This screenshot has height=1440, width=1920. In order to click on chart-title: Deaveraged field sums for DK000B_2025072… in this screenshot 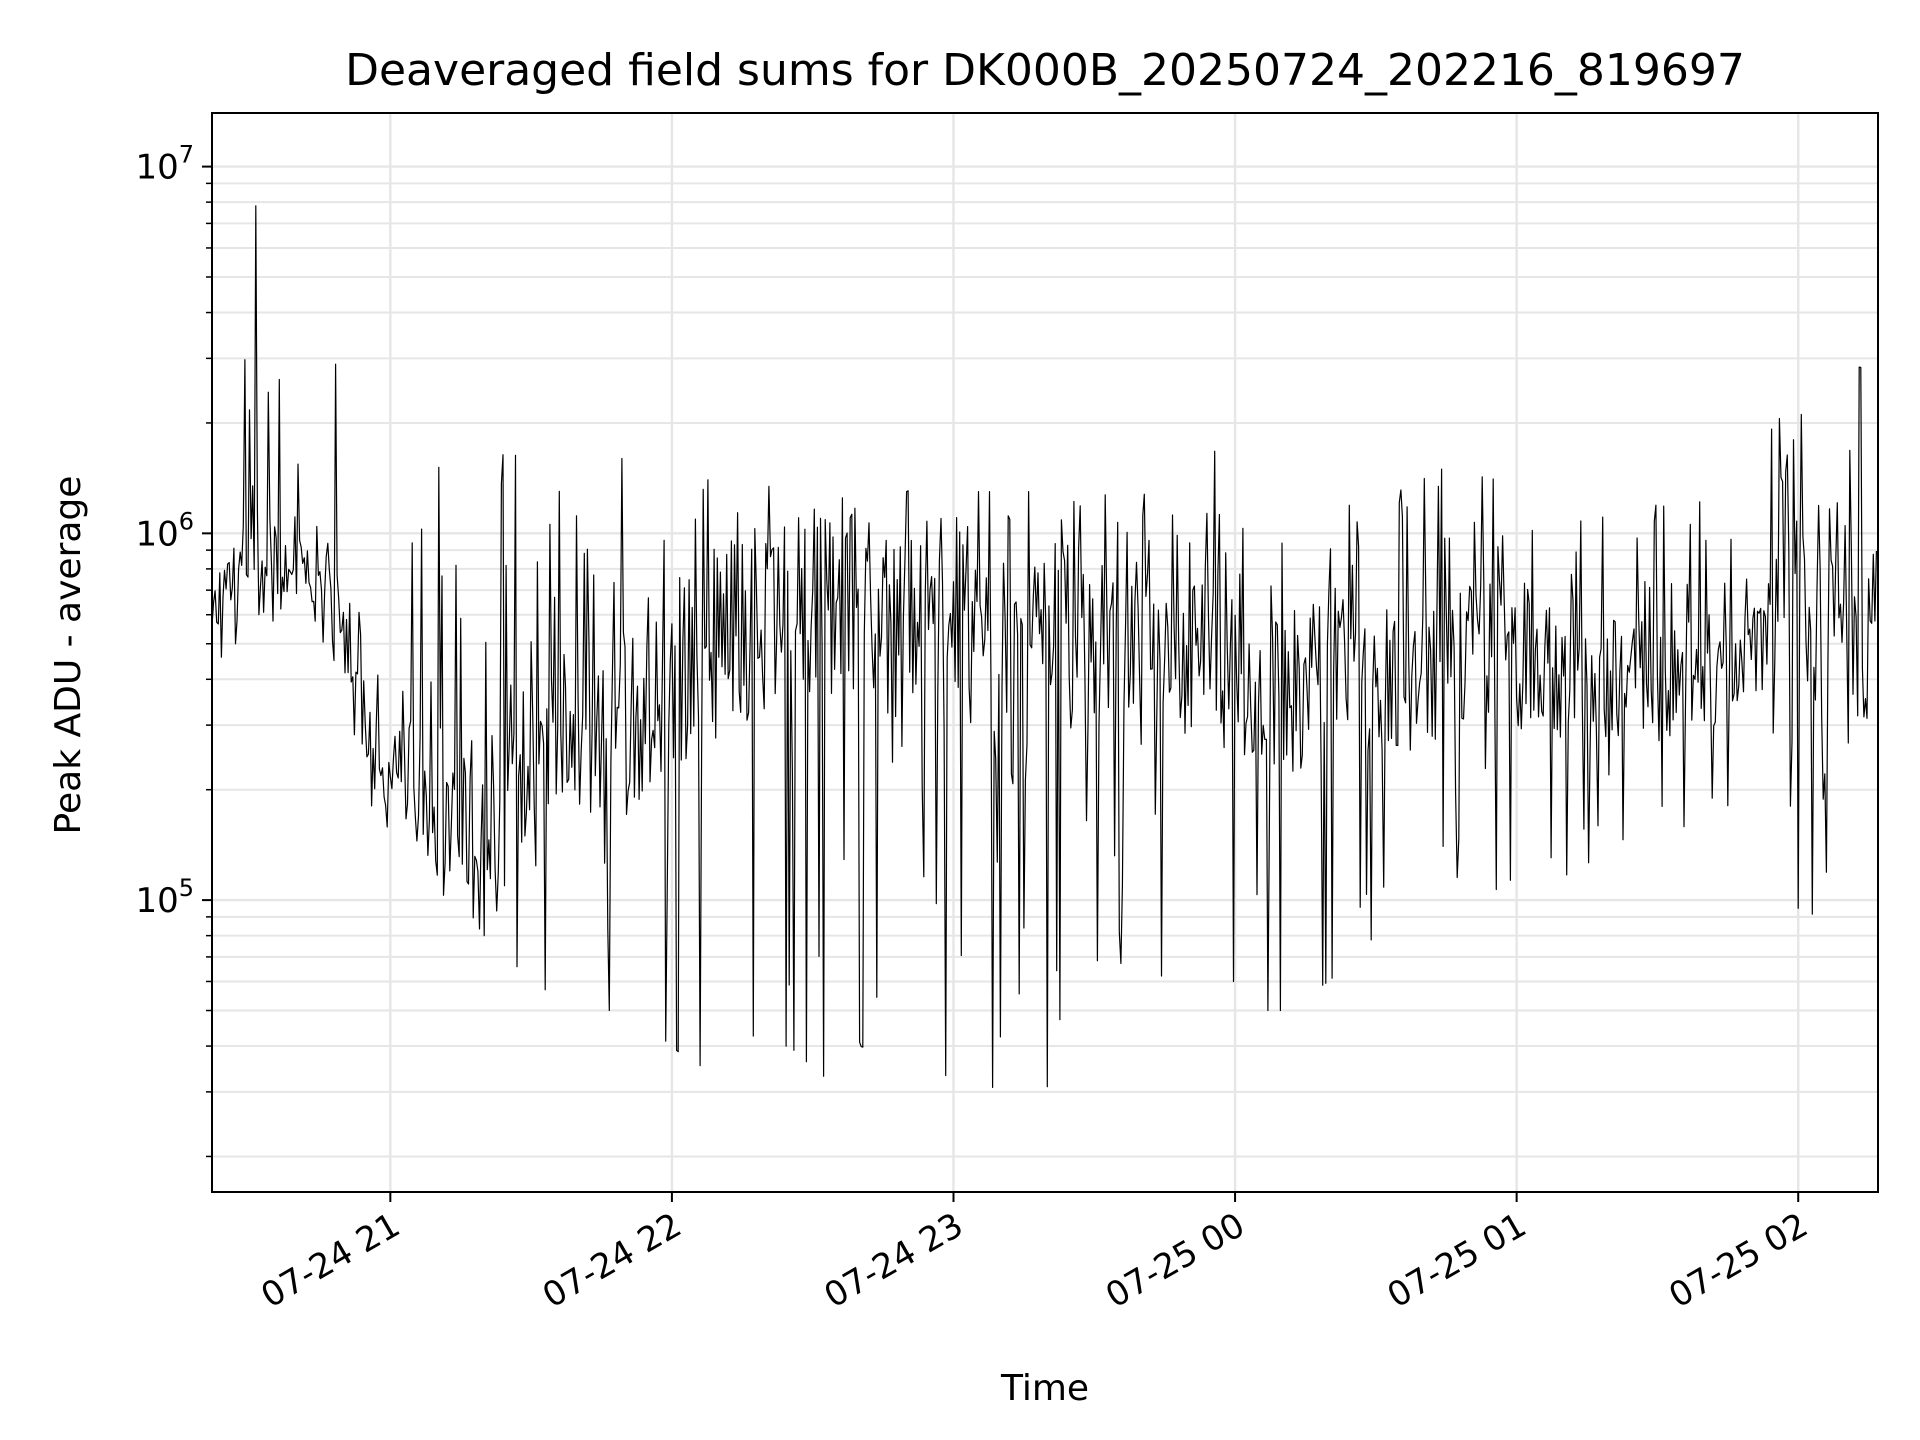, I will do `click(1045, 70)`.